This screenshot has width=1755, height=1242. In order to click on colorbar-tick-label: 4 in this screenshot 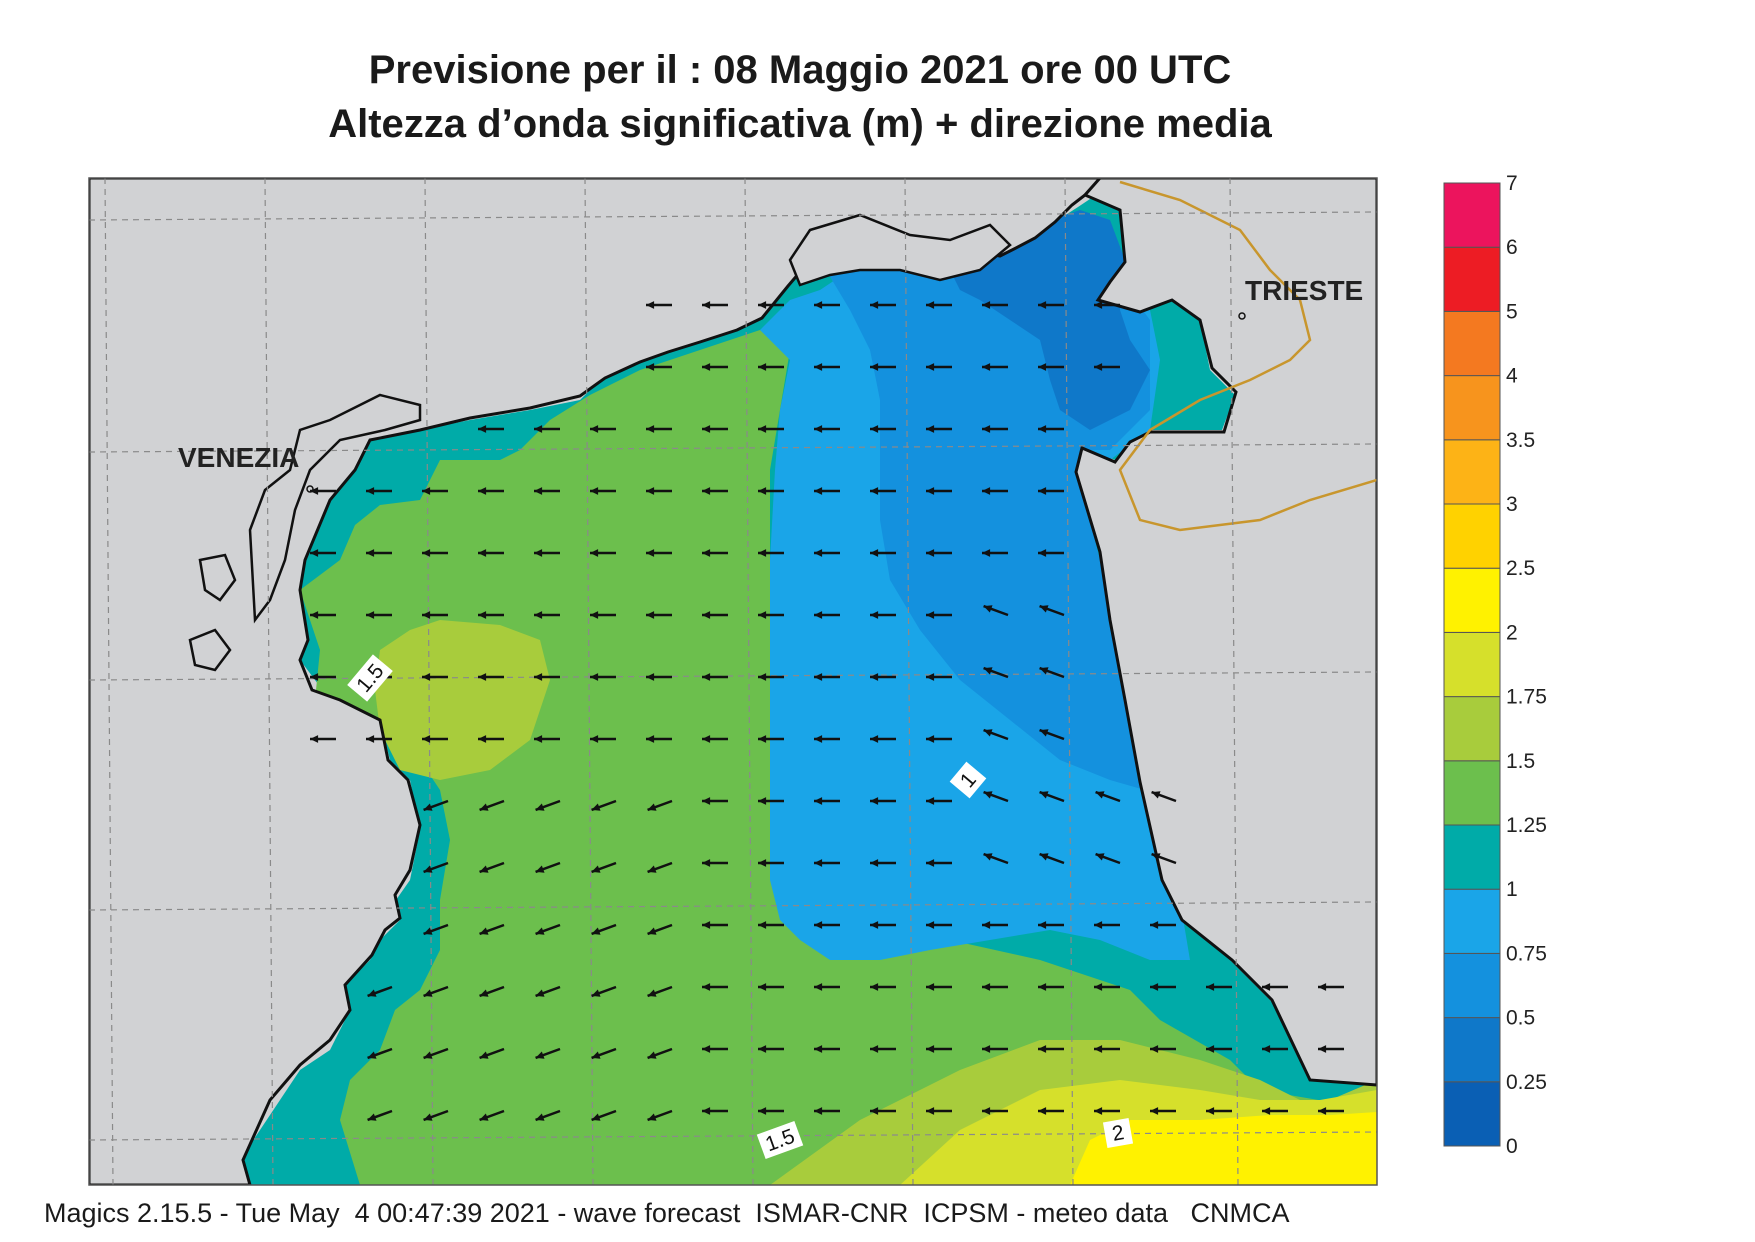, I will do `click(1512, 376)`.